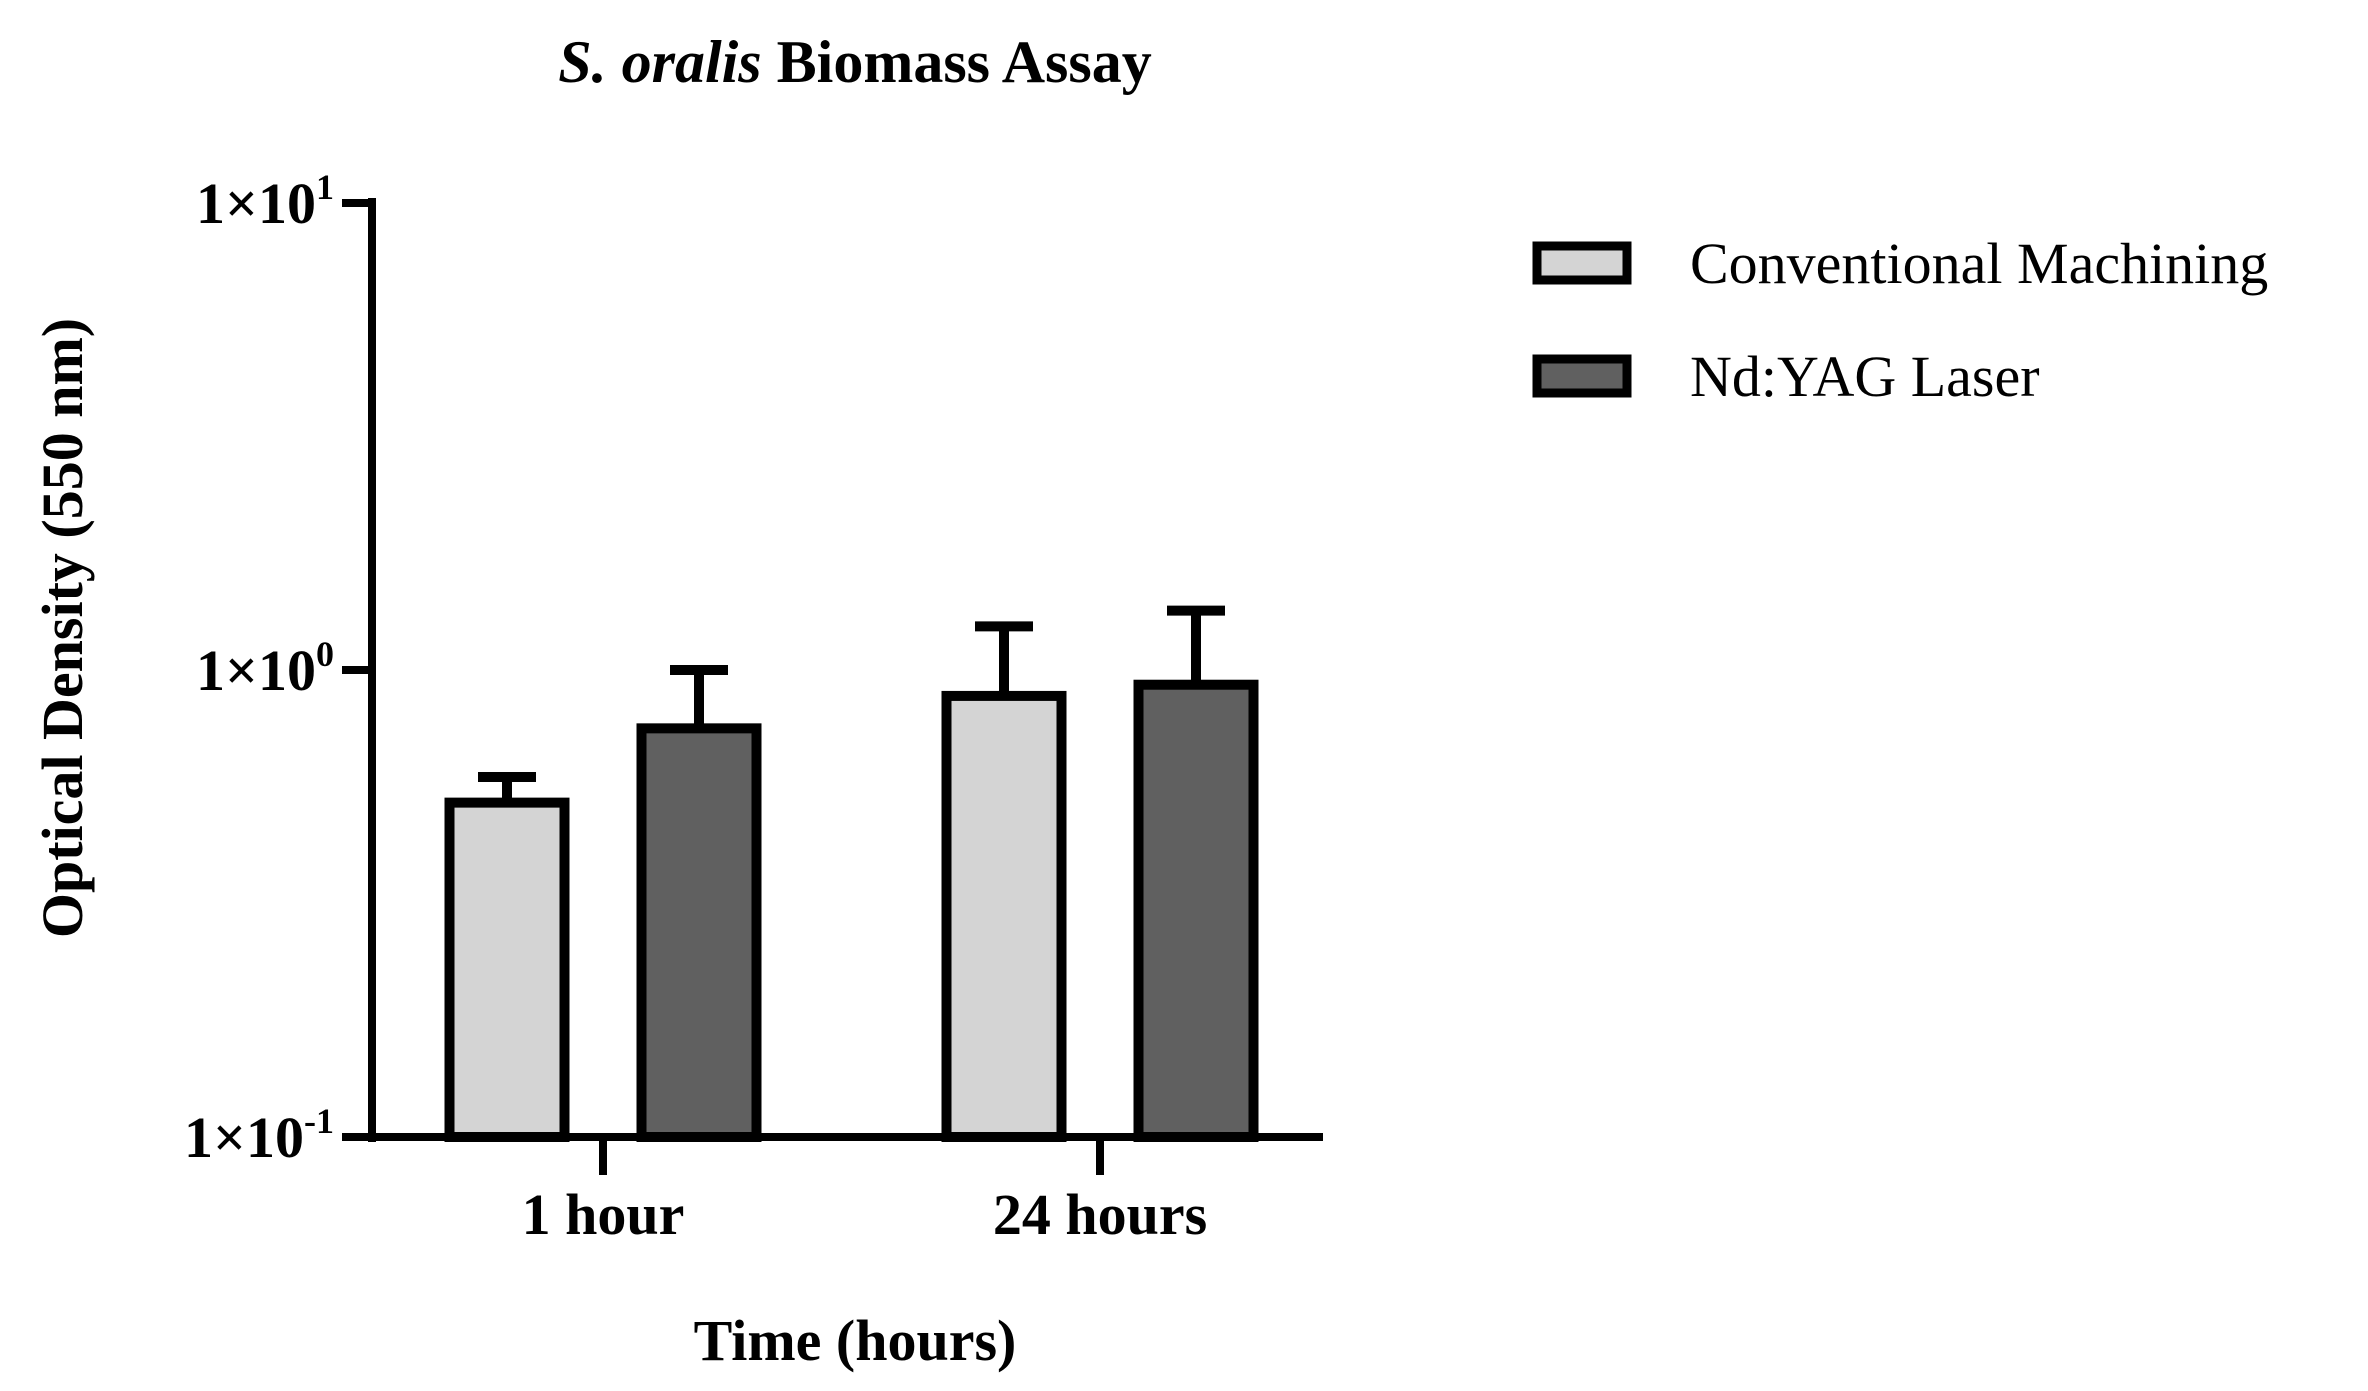 Image resolution: width=2368 pixels, height=1391 pixels. I want to click on y-tick-label: 1×100, so click(265, 668).